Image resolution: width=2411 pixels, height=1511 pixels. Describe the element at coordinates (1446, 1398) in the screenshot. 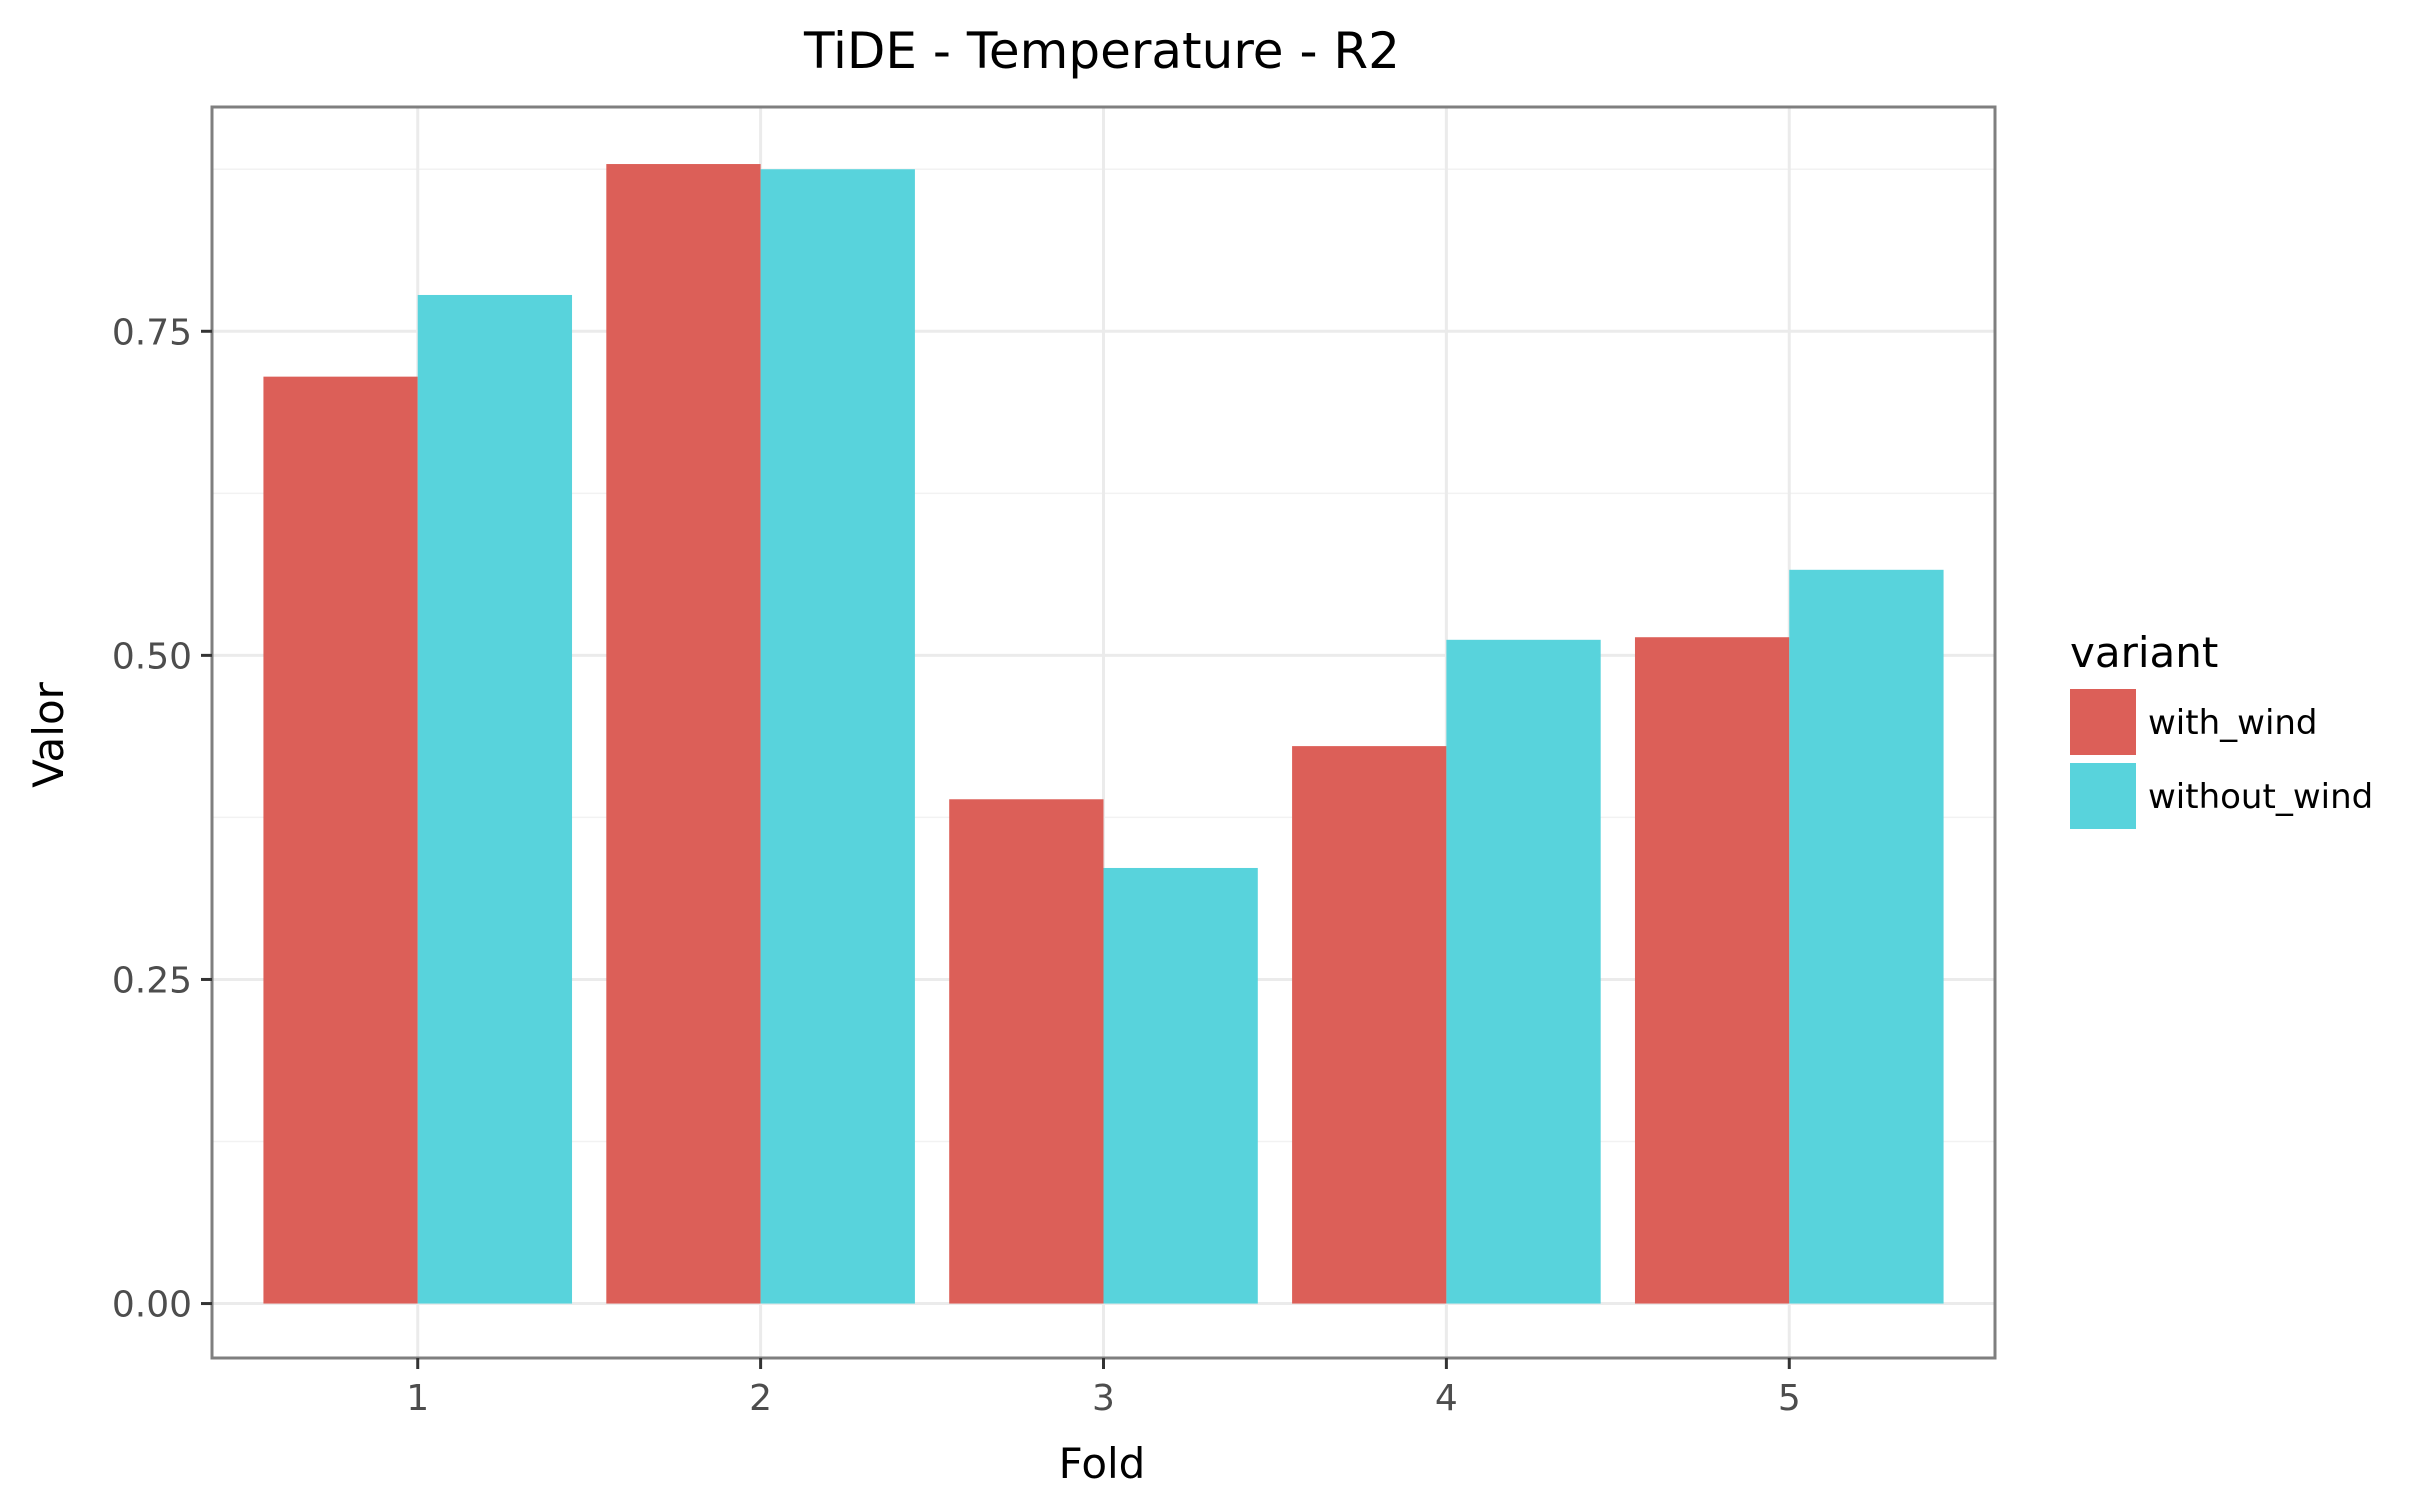

I see `x-tick-label: 4` at that location.